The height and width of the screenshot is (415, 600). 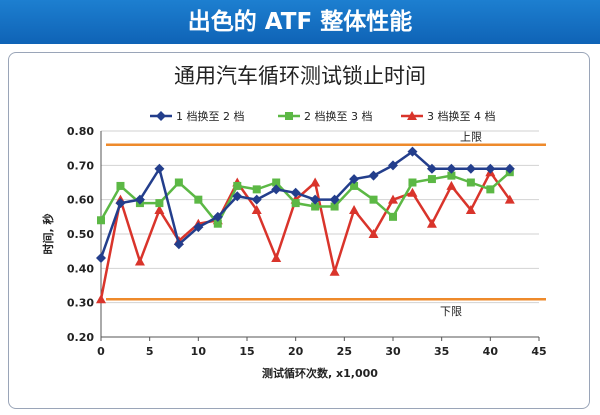 I want to click on y-axis-label: 时间, 秒, so click(x=48, y=233).